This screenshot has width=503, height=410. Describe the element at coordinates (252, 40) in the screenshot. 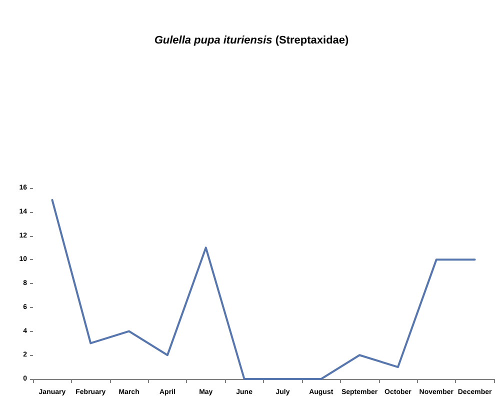

I see `chart-title: Gulella pupa ituriensis (Streptaxidae)` at that location.